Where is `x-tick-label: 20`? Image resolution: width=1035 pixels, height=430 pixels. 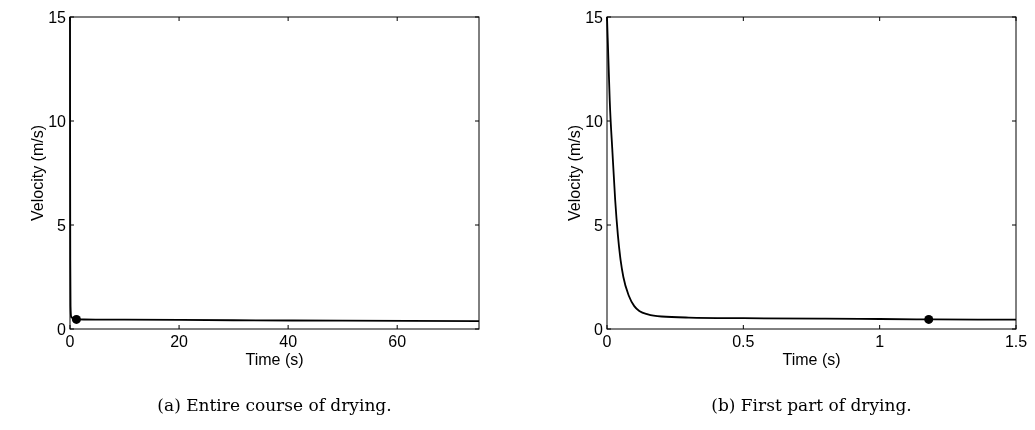
x-tick-label: 20 is located at coordinates (179, 341).